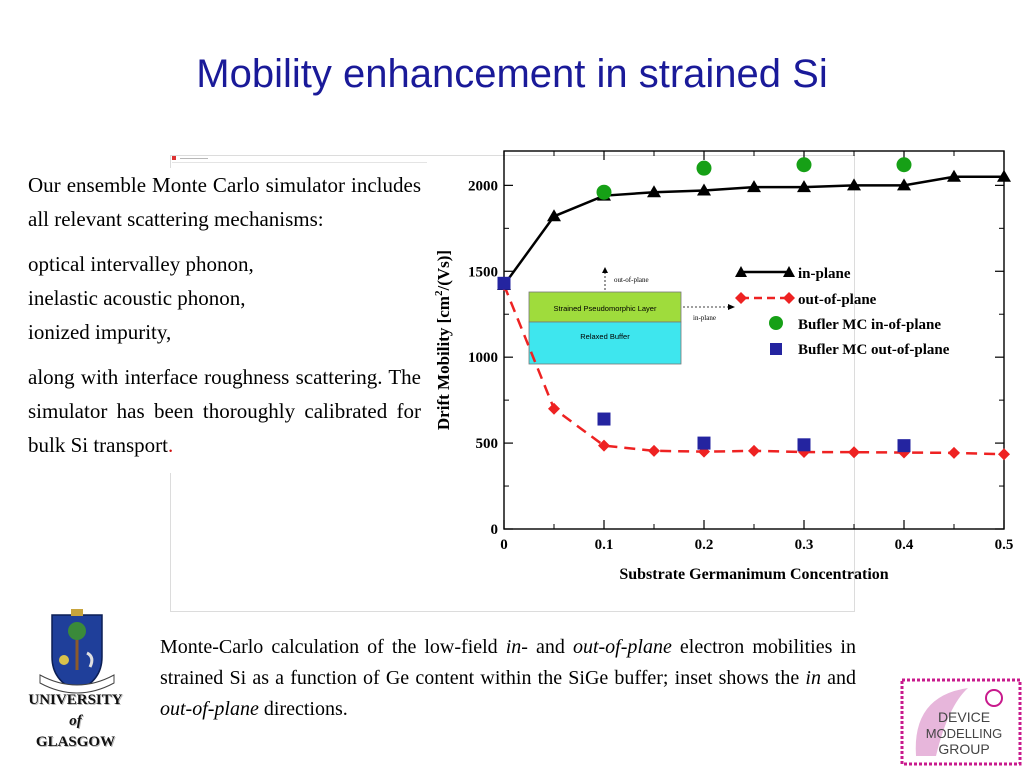  Describe the element at coordinates (741, 298) in the screenshot. I see `legend-marker-out-of-plane` at that location.